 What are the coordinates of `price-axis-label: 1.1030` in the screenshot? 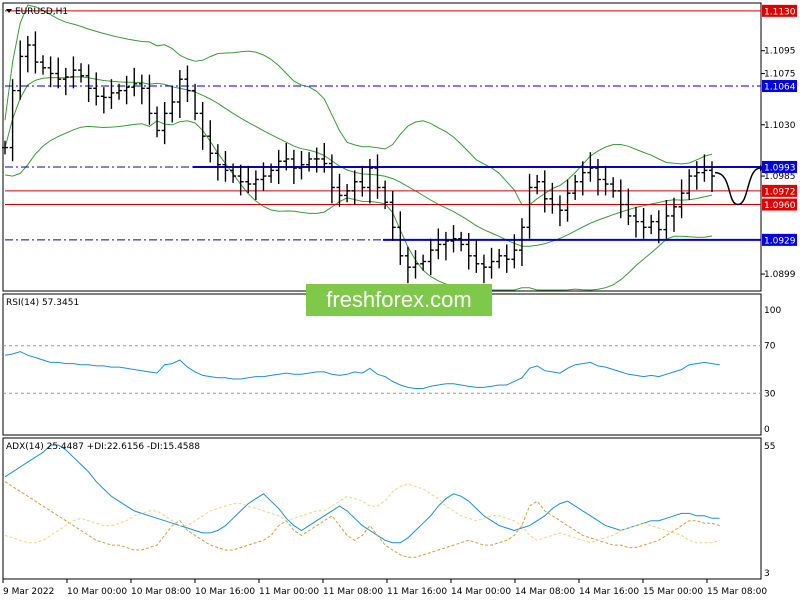 It's located at (780, 126).